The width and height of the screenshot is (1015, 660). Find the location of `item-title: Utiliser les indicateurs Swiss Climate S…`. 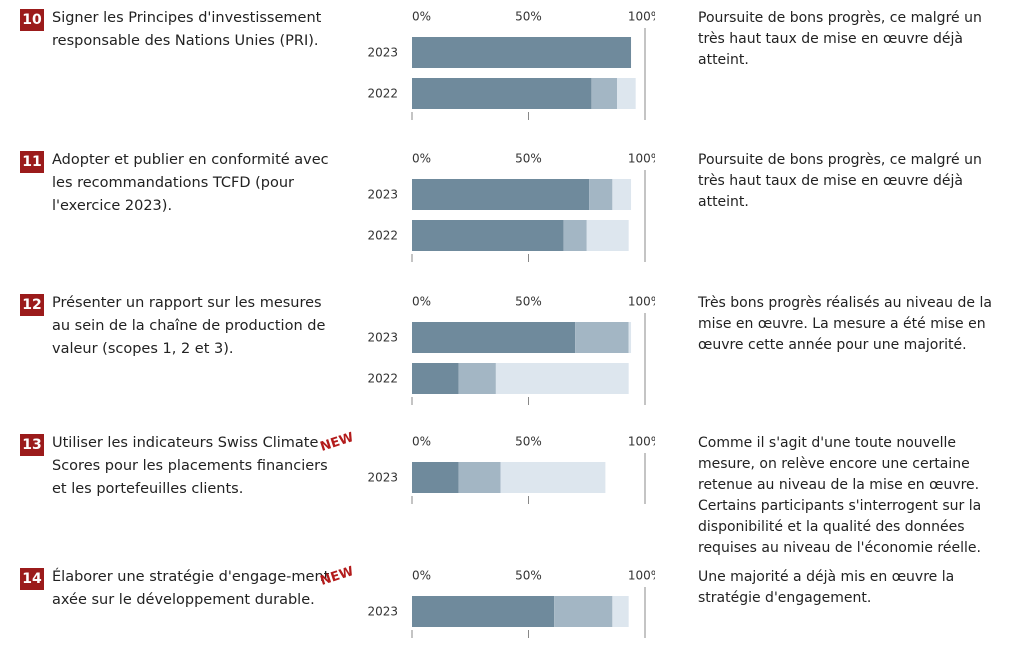

item-title: Utiliser les indicateurs Swiss Climate S… is located at coordinates (190, 466).